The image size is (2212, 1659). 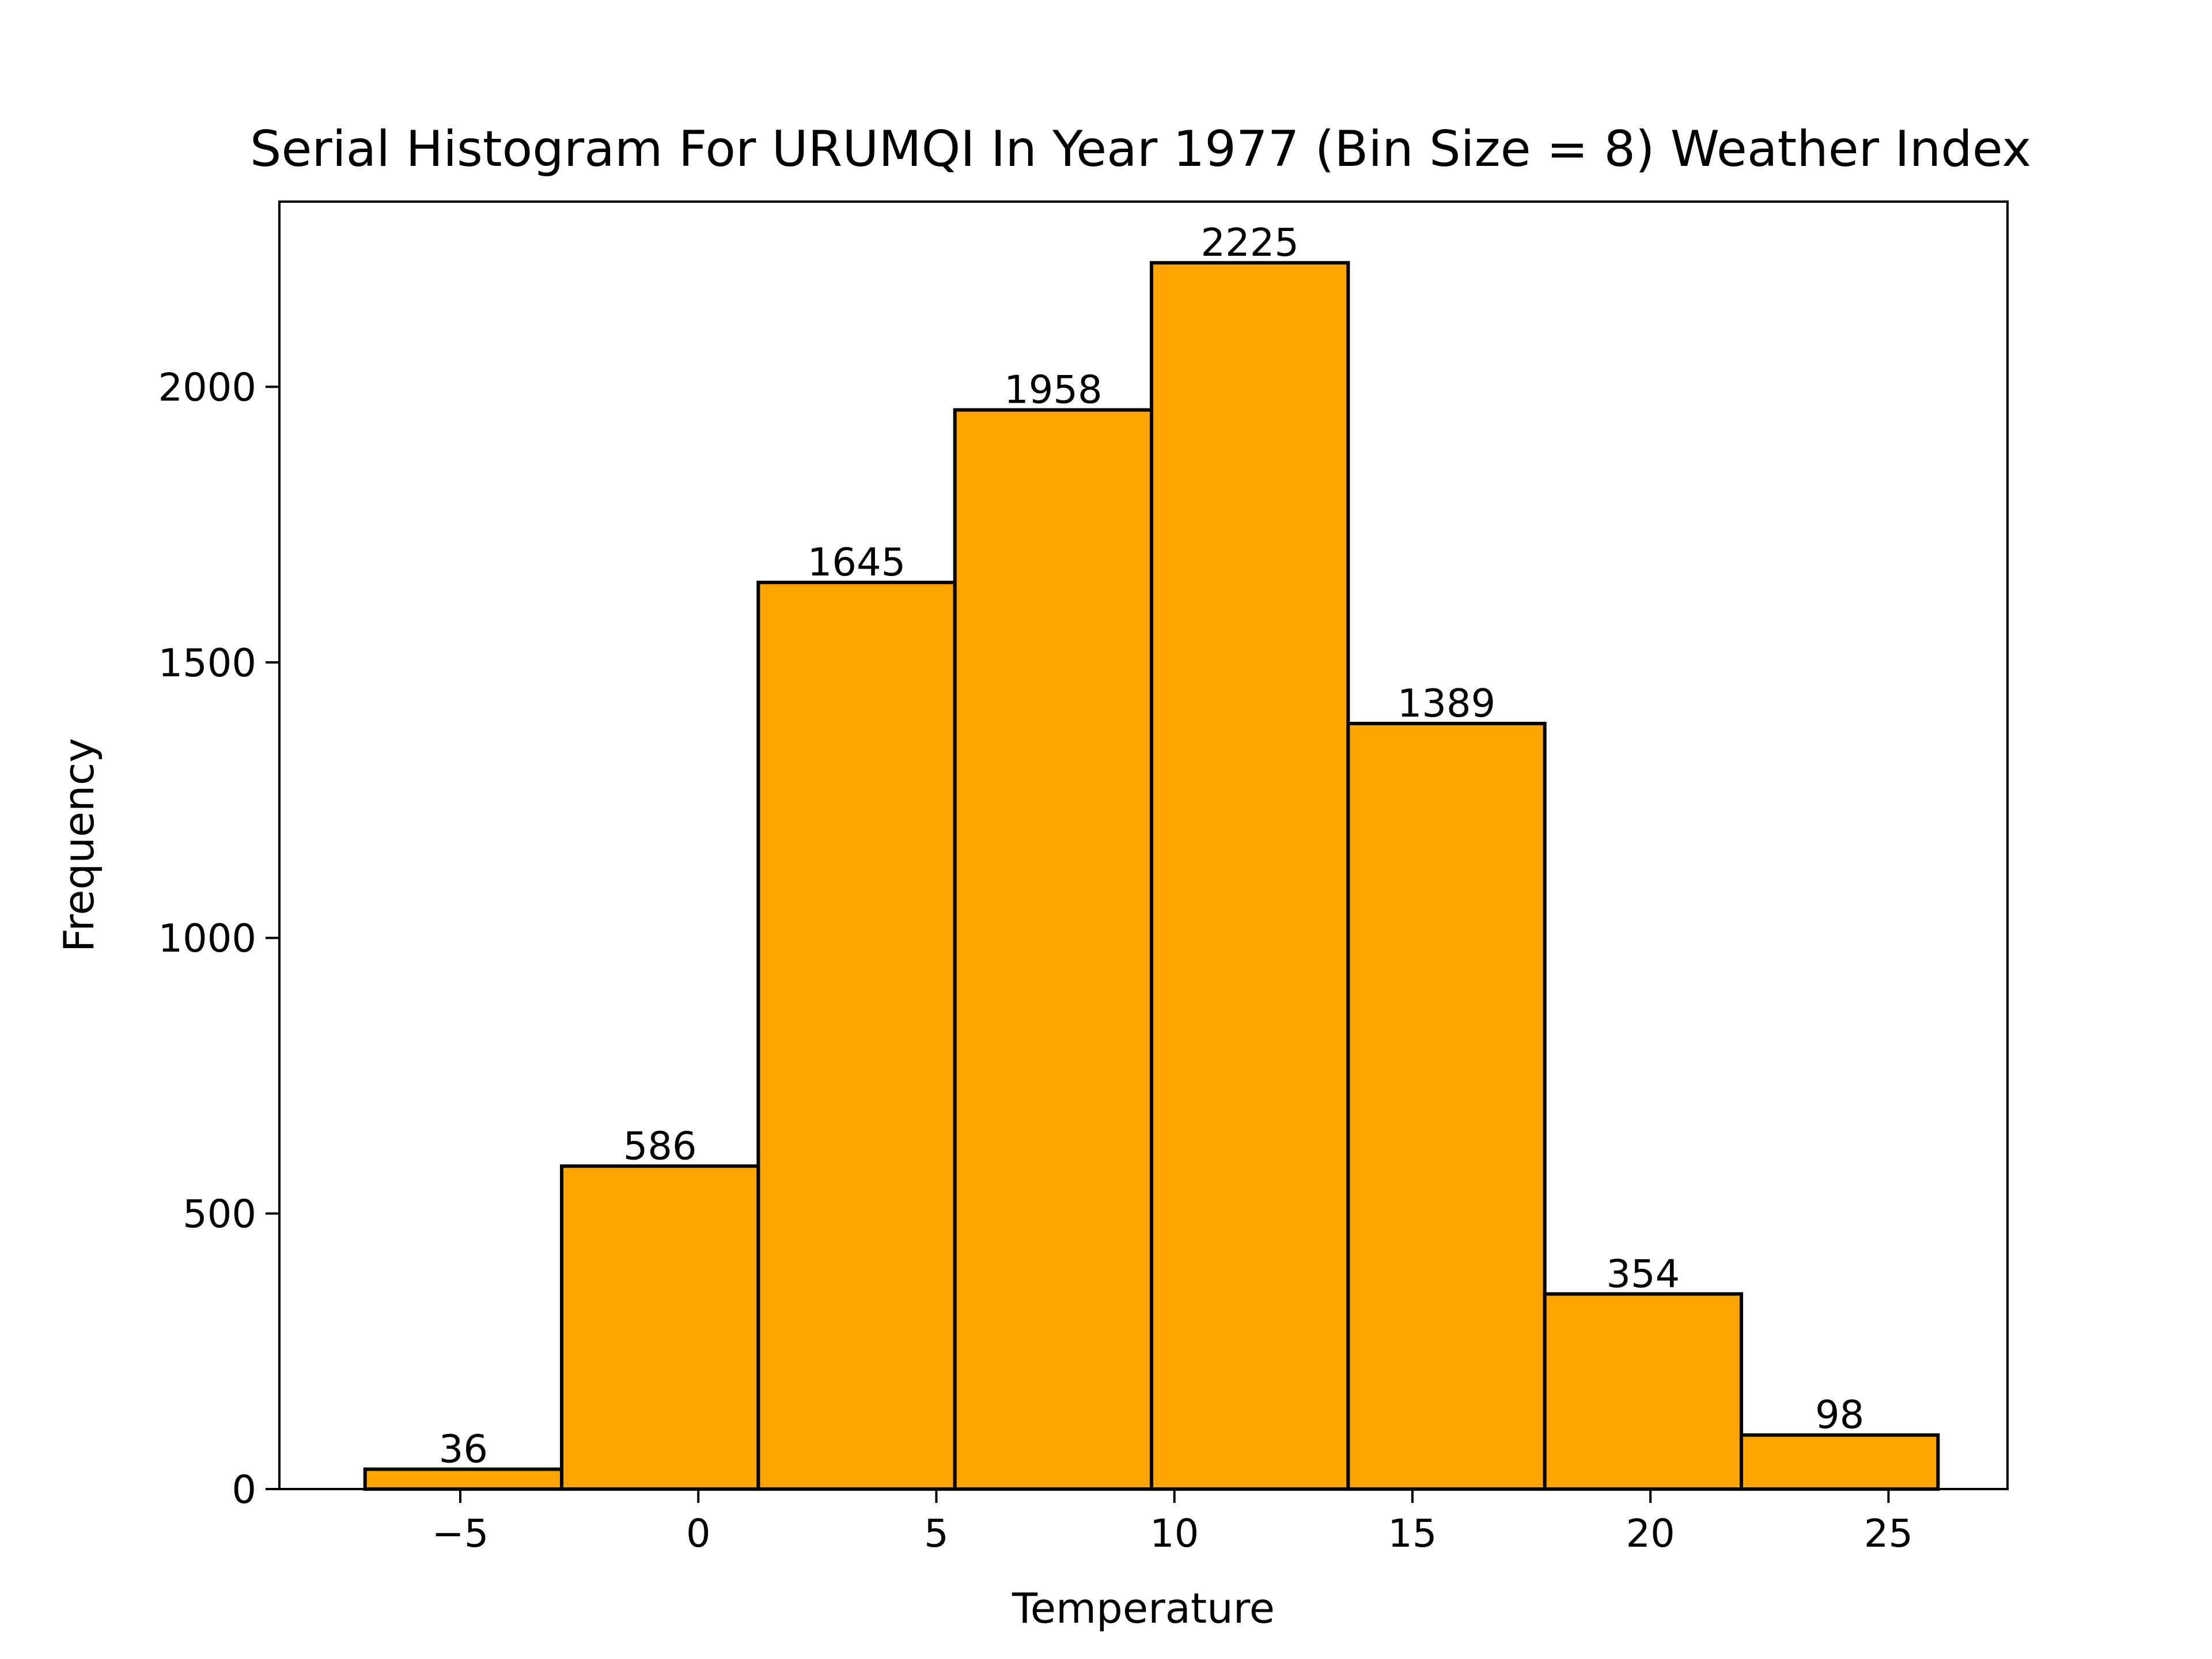 I want to click on y-tick-label: 2000, so click(x=207, y=387).